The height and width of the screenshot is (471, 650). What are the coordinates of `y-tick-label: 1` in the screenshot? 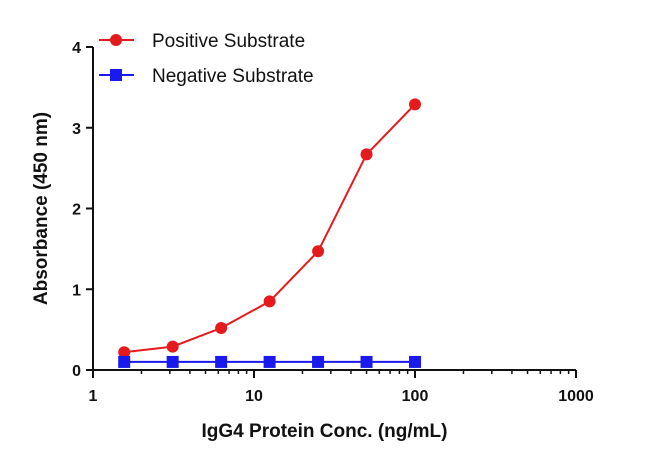 It's located at (76, 290).